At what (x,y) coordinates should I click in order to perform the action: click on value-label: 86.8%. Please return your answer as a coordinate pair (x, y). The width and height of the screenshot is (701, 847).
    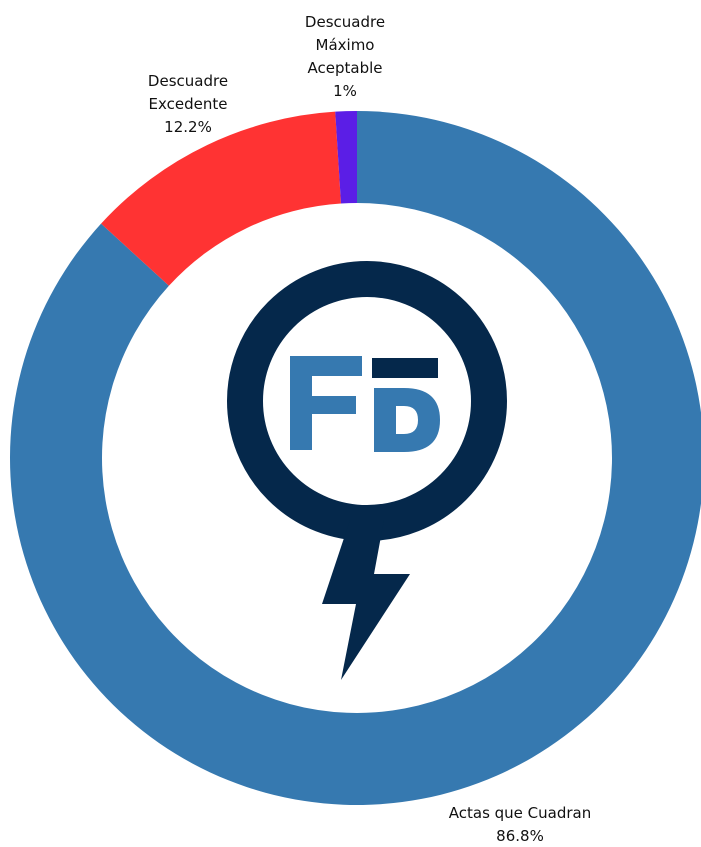
    Looking at the image, I should click on (520, 836).